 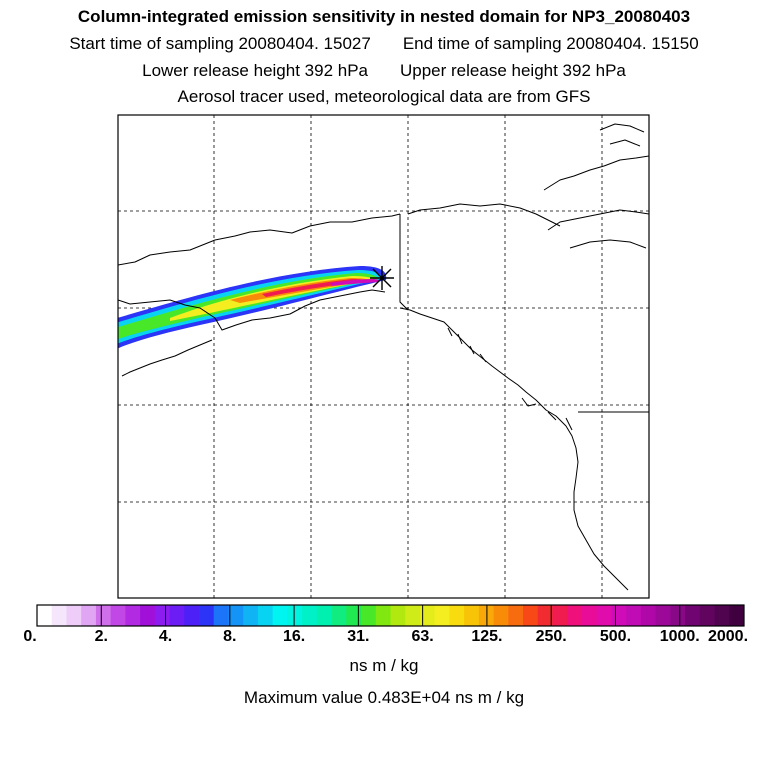 What do you see at coordinates (230, 636) in the screenshot?
I see `colorbar-tick-label: 8.` at bounding box center [230, 636].